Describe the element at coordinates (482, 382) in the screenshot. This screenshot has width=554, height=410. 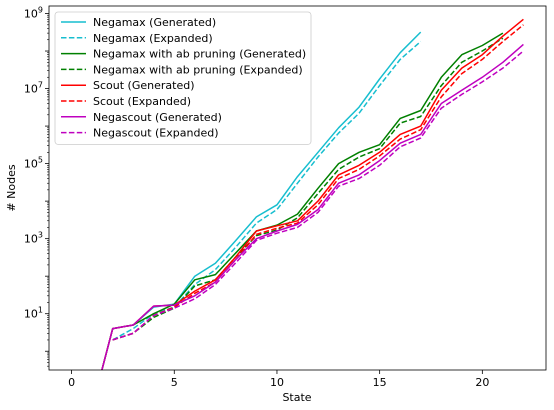
I see `x-tick-label: 20` at that location.